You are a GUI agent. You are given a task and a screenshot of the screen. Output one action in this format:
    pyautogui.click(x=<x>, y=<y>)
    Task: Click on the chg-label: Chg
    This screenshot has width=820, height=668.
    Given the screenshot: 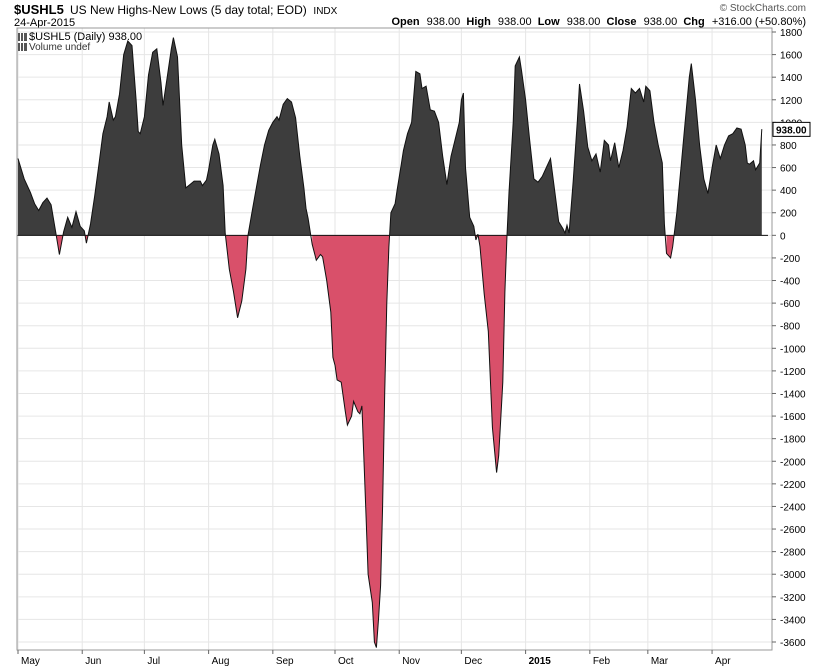 What is the action you would take?
    pyautogui.click(x=694, y=22)
    